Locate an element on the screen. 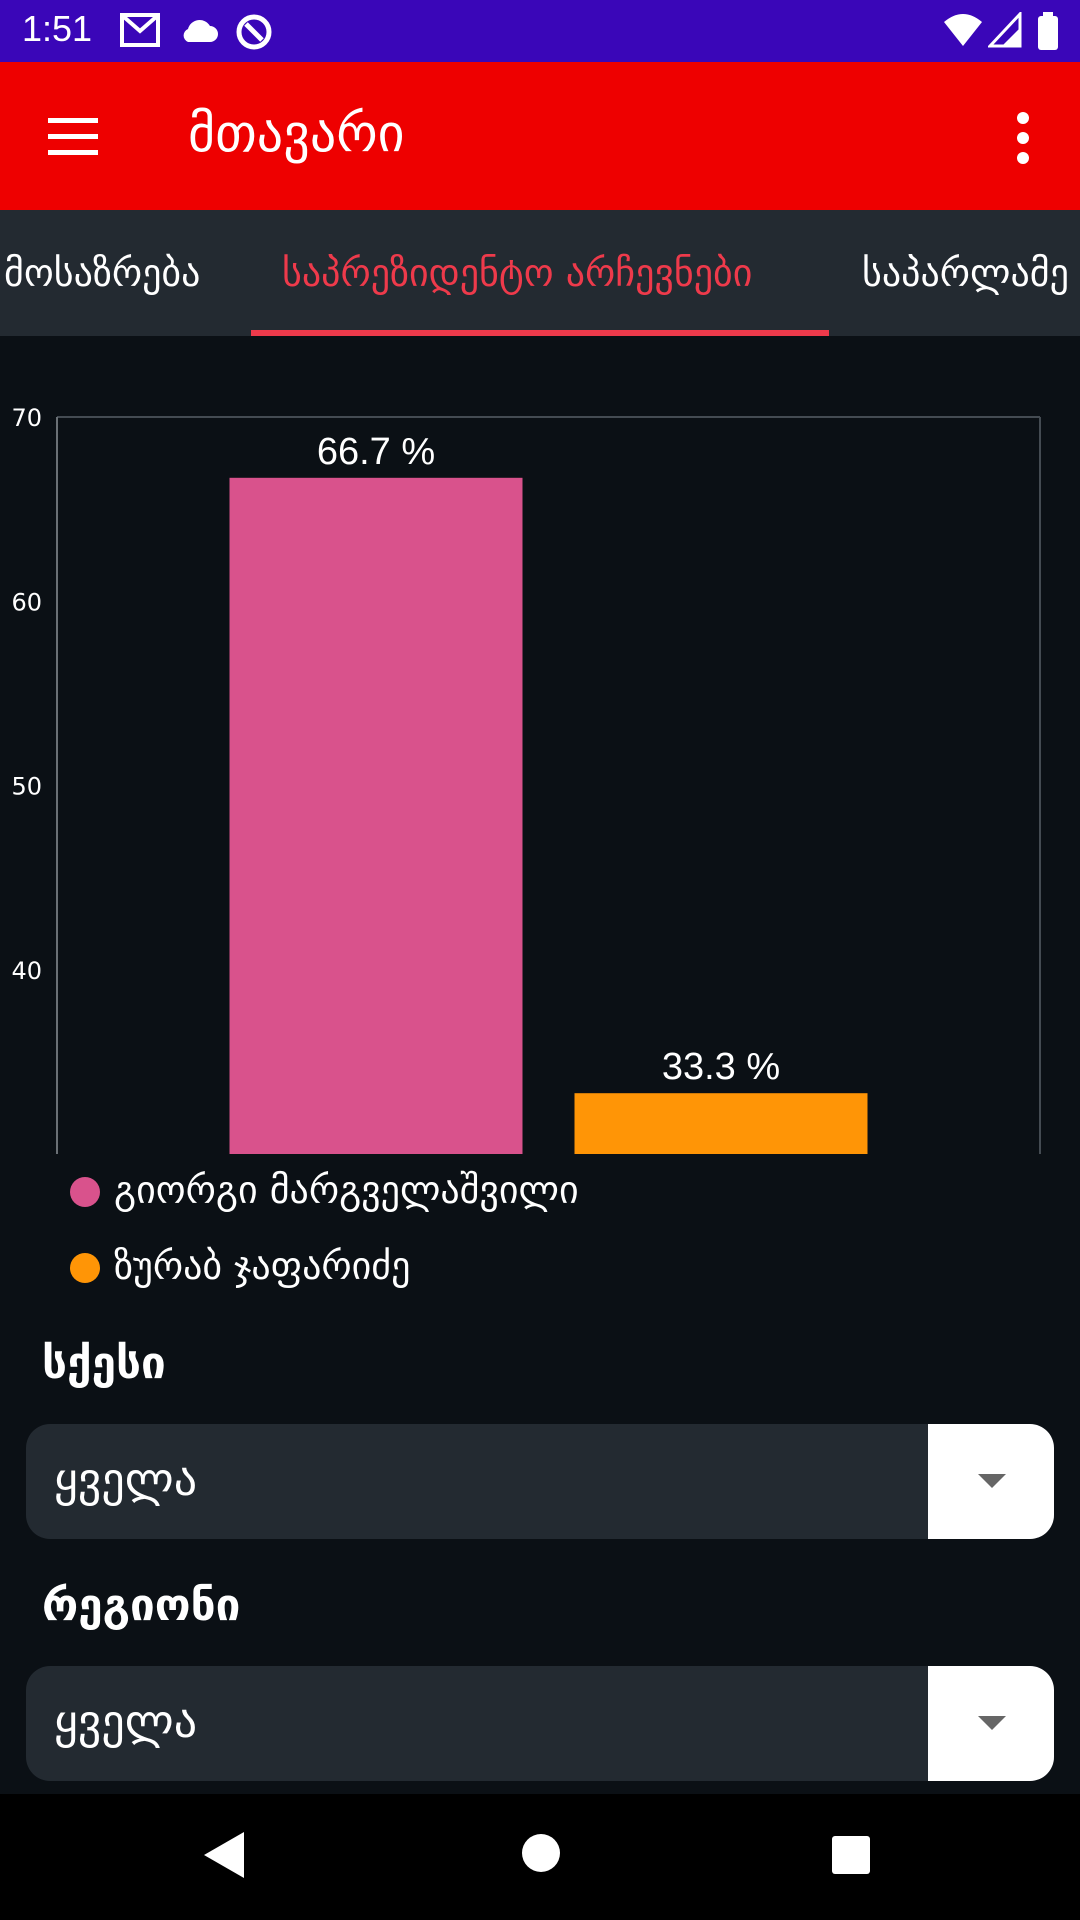 The image size is (1080, 1920). data-saver-icon is located at coordinates (254, 32).